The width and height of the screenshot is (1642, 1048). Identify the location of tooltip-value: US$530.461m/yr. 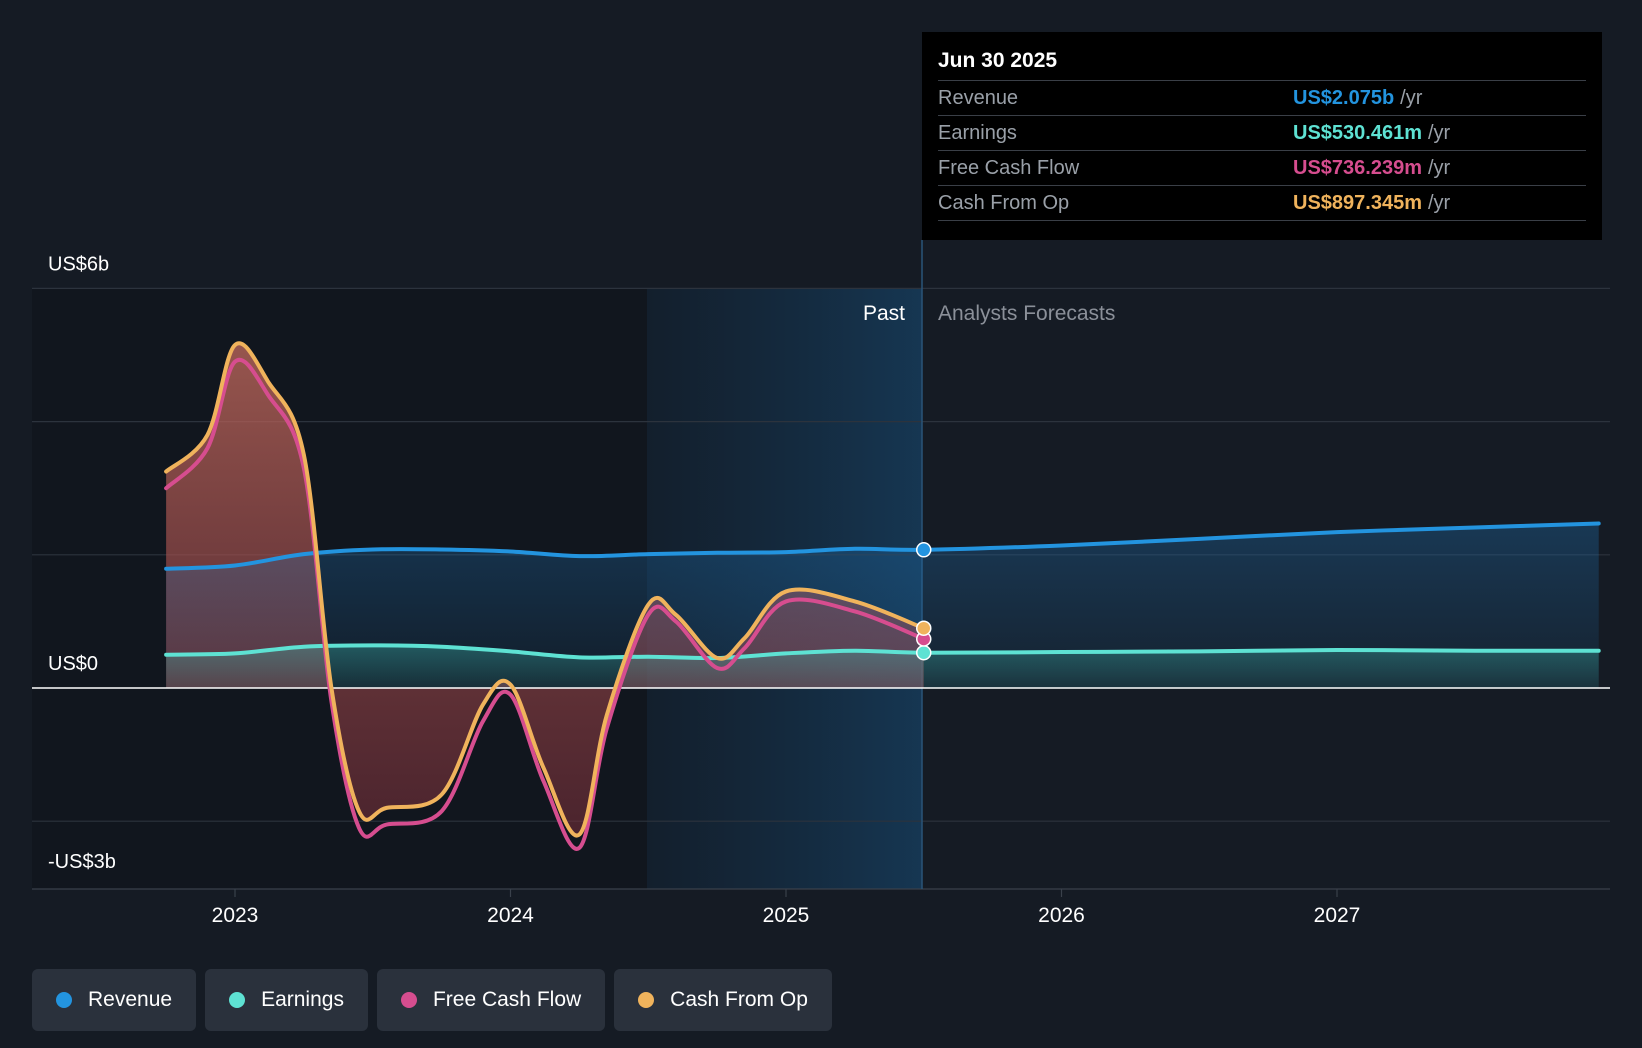
(1372, 133).